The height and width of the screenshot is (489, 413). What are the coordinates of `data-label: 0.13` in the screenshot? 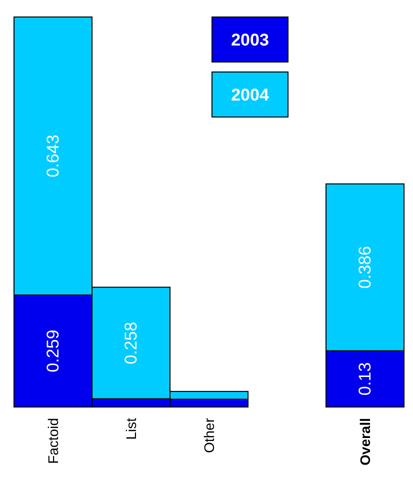 It's located at (365, 379).